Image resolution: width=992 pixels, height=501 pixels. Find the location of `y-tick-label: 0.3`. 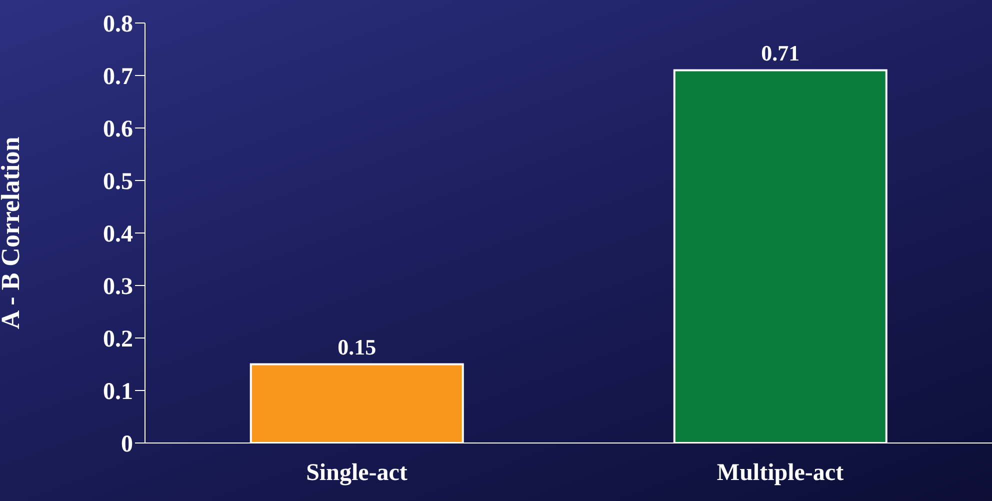

y-tick-label: 0.3 is located at coordinates (118, 287).